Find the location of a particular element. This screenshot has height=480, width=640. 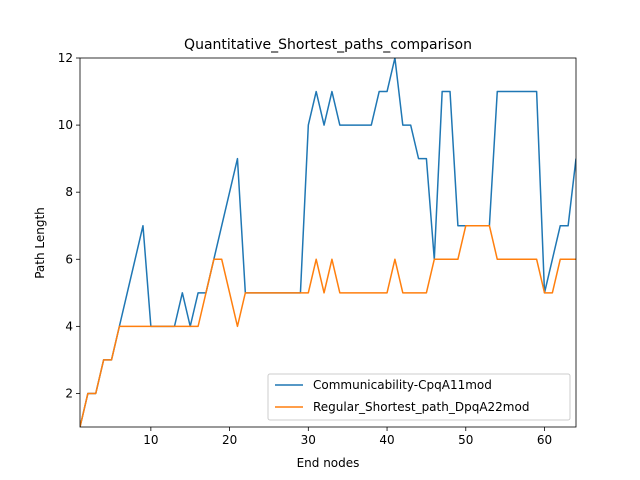

legend-box is located at coordinates (419, 397).